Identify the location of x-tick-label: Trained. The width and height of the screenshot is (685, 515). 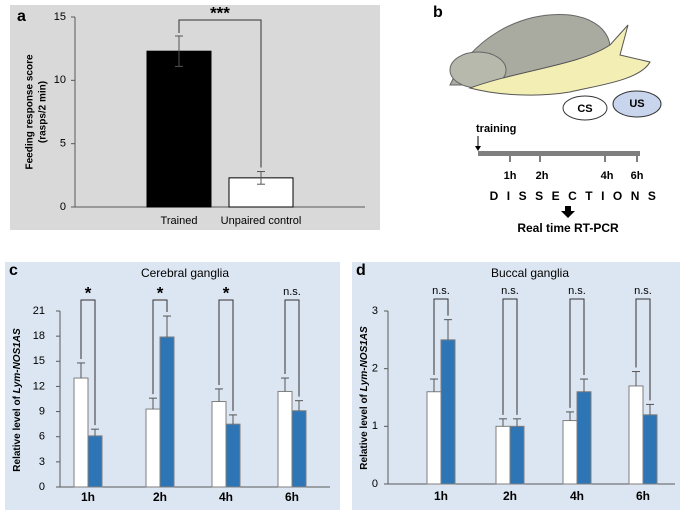
(179, 221).